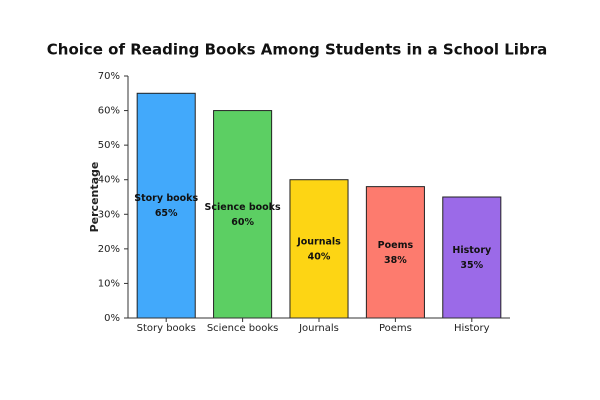 This screenshot has height=400, width=600. I want to click on bar-category-label: Science books, so click(243, 207).